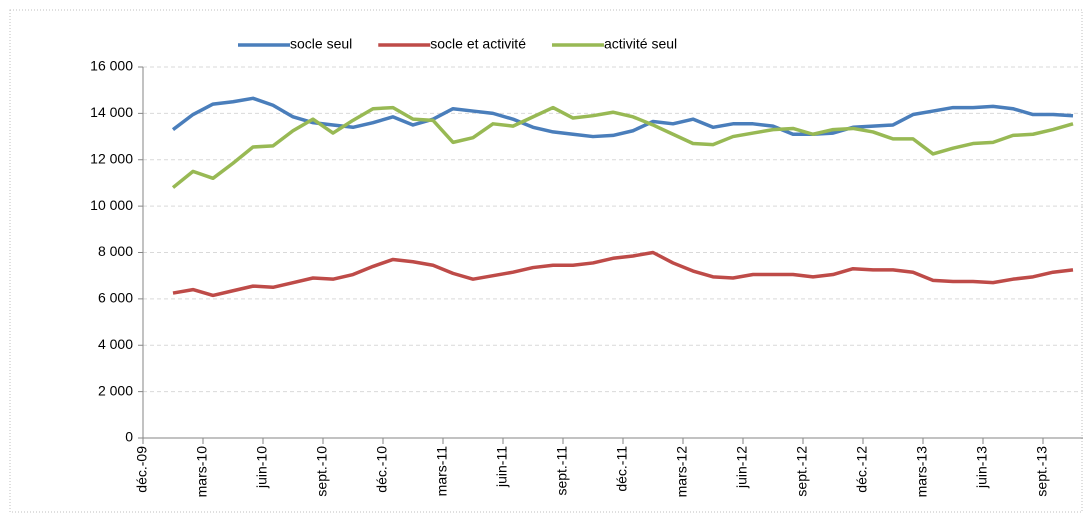  I want to click on y-tick-label: 12 000, so click(111, 158).